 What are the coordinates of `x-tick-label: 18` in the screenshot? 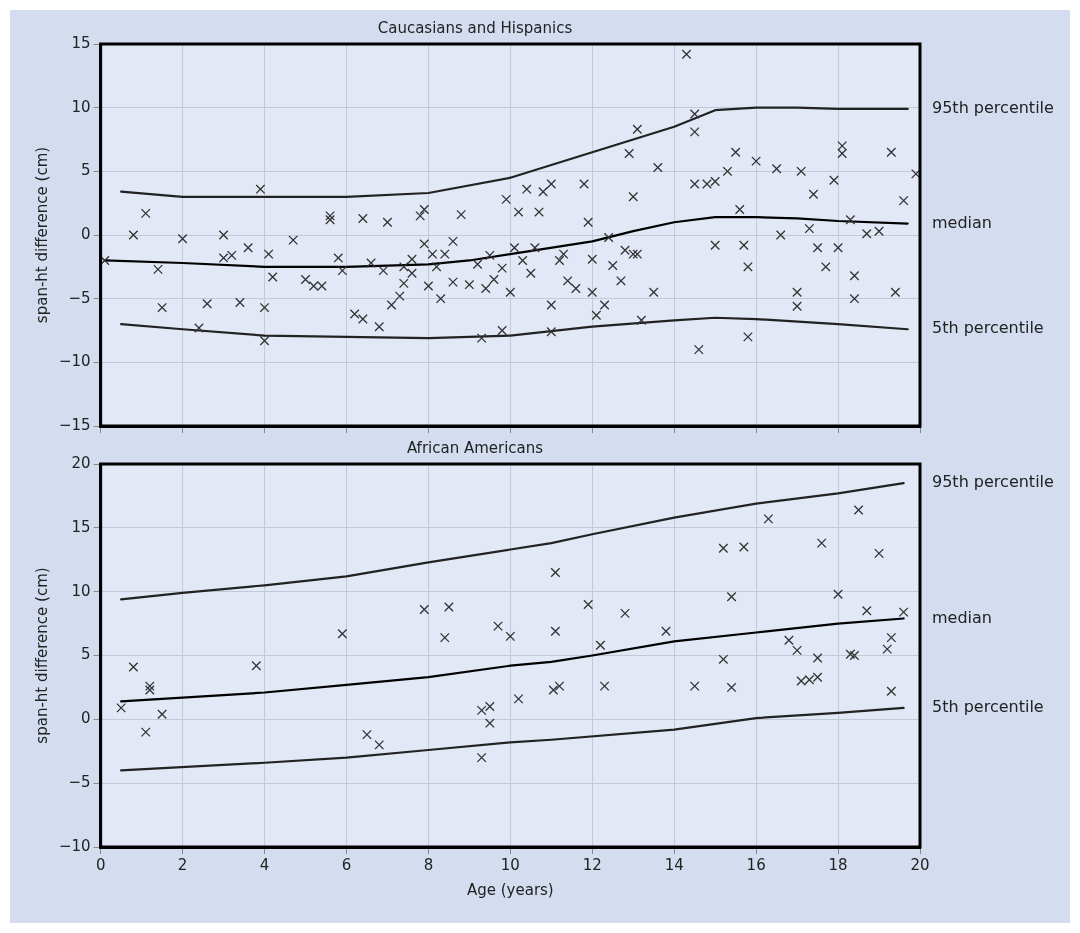 It's located at (838, 864).